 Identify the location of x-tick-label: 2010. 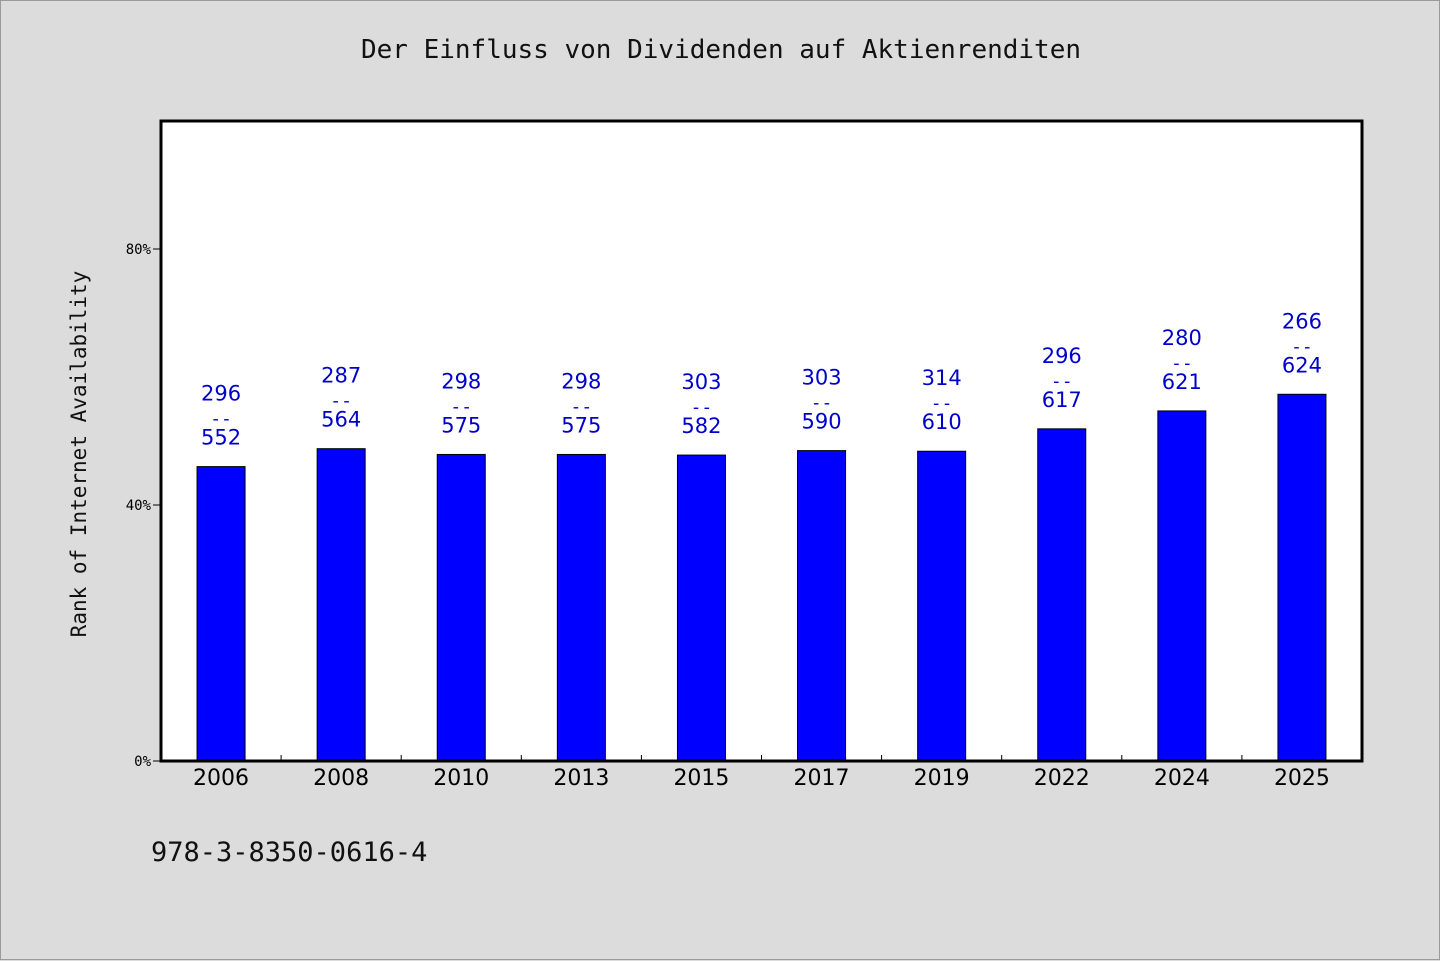
(461, 778).